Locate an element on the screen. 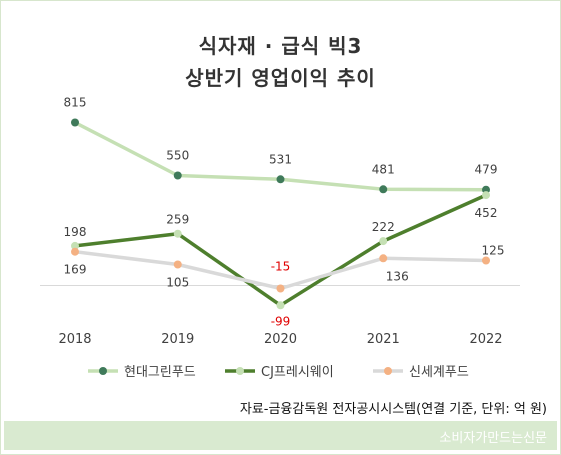 The height and width of the screenshot is (455, 561). x-tick-label-1: 2019 is located at coordinates (177, 339).